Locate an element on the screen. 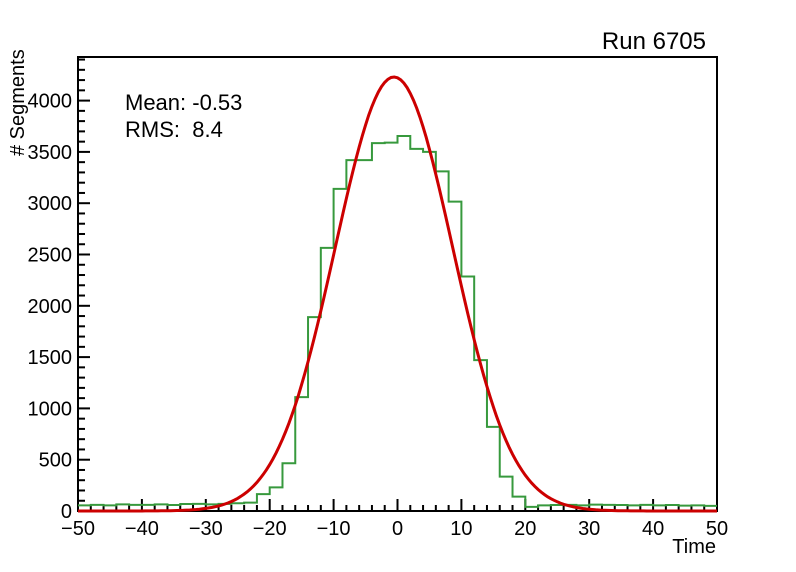  x-tick-label: −50 is located at coordinates (78, 529).